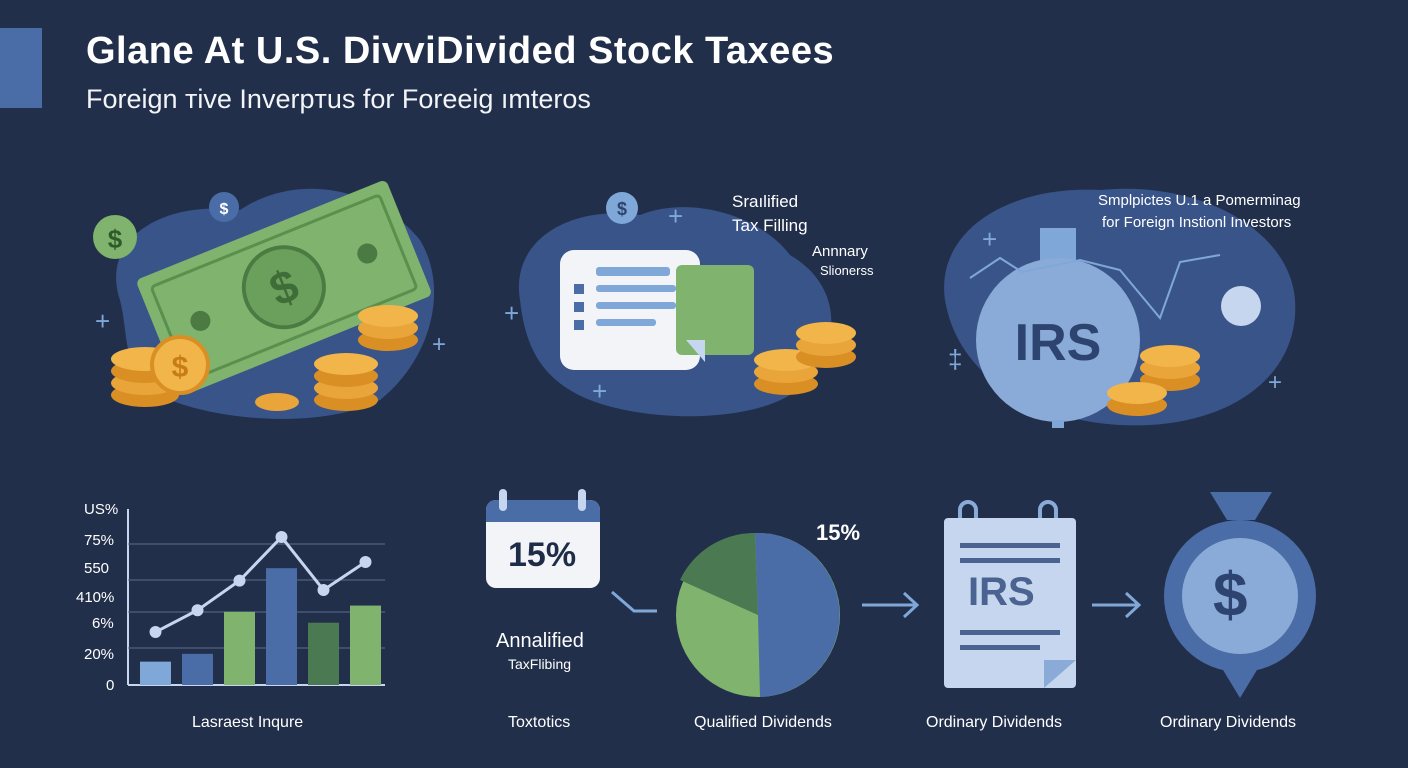 This screenshot has height=768, width=1408. I want to click on dollar-coin-icon, so click(115, 237).